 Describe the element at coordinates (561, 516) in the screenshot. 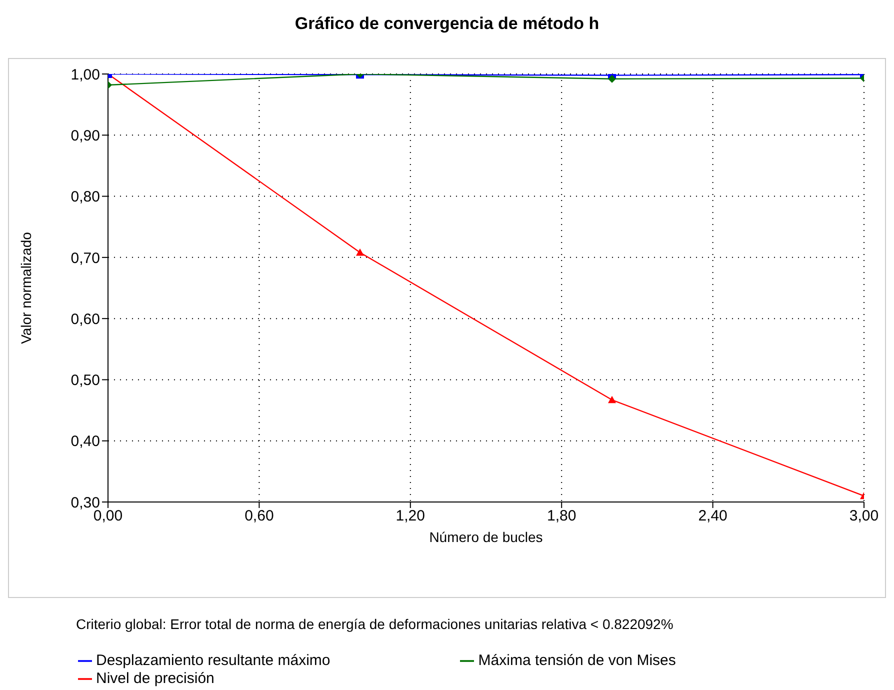

I see `x-tick-label: 1,80` at that location.